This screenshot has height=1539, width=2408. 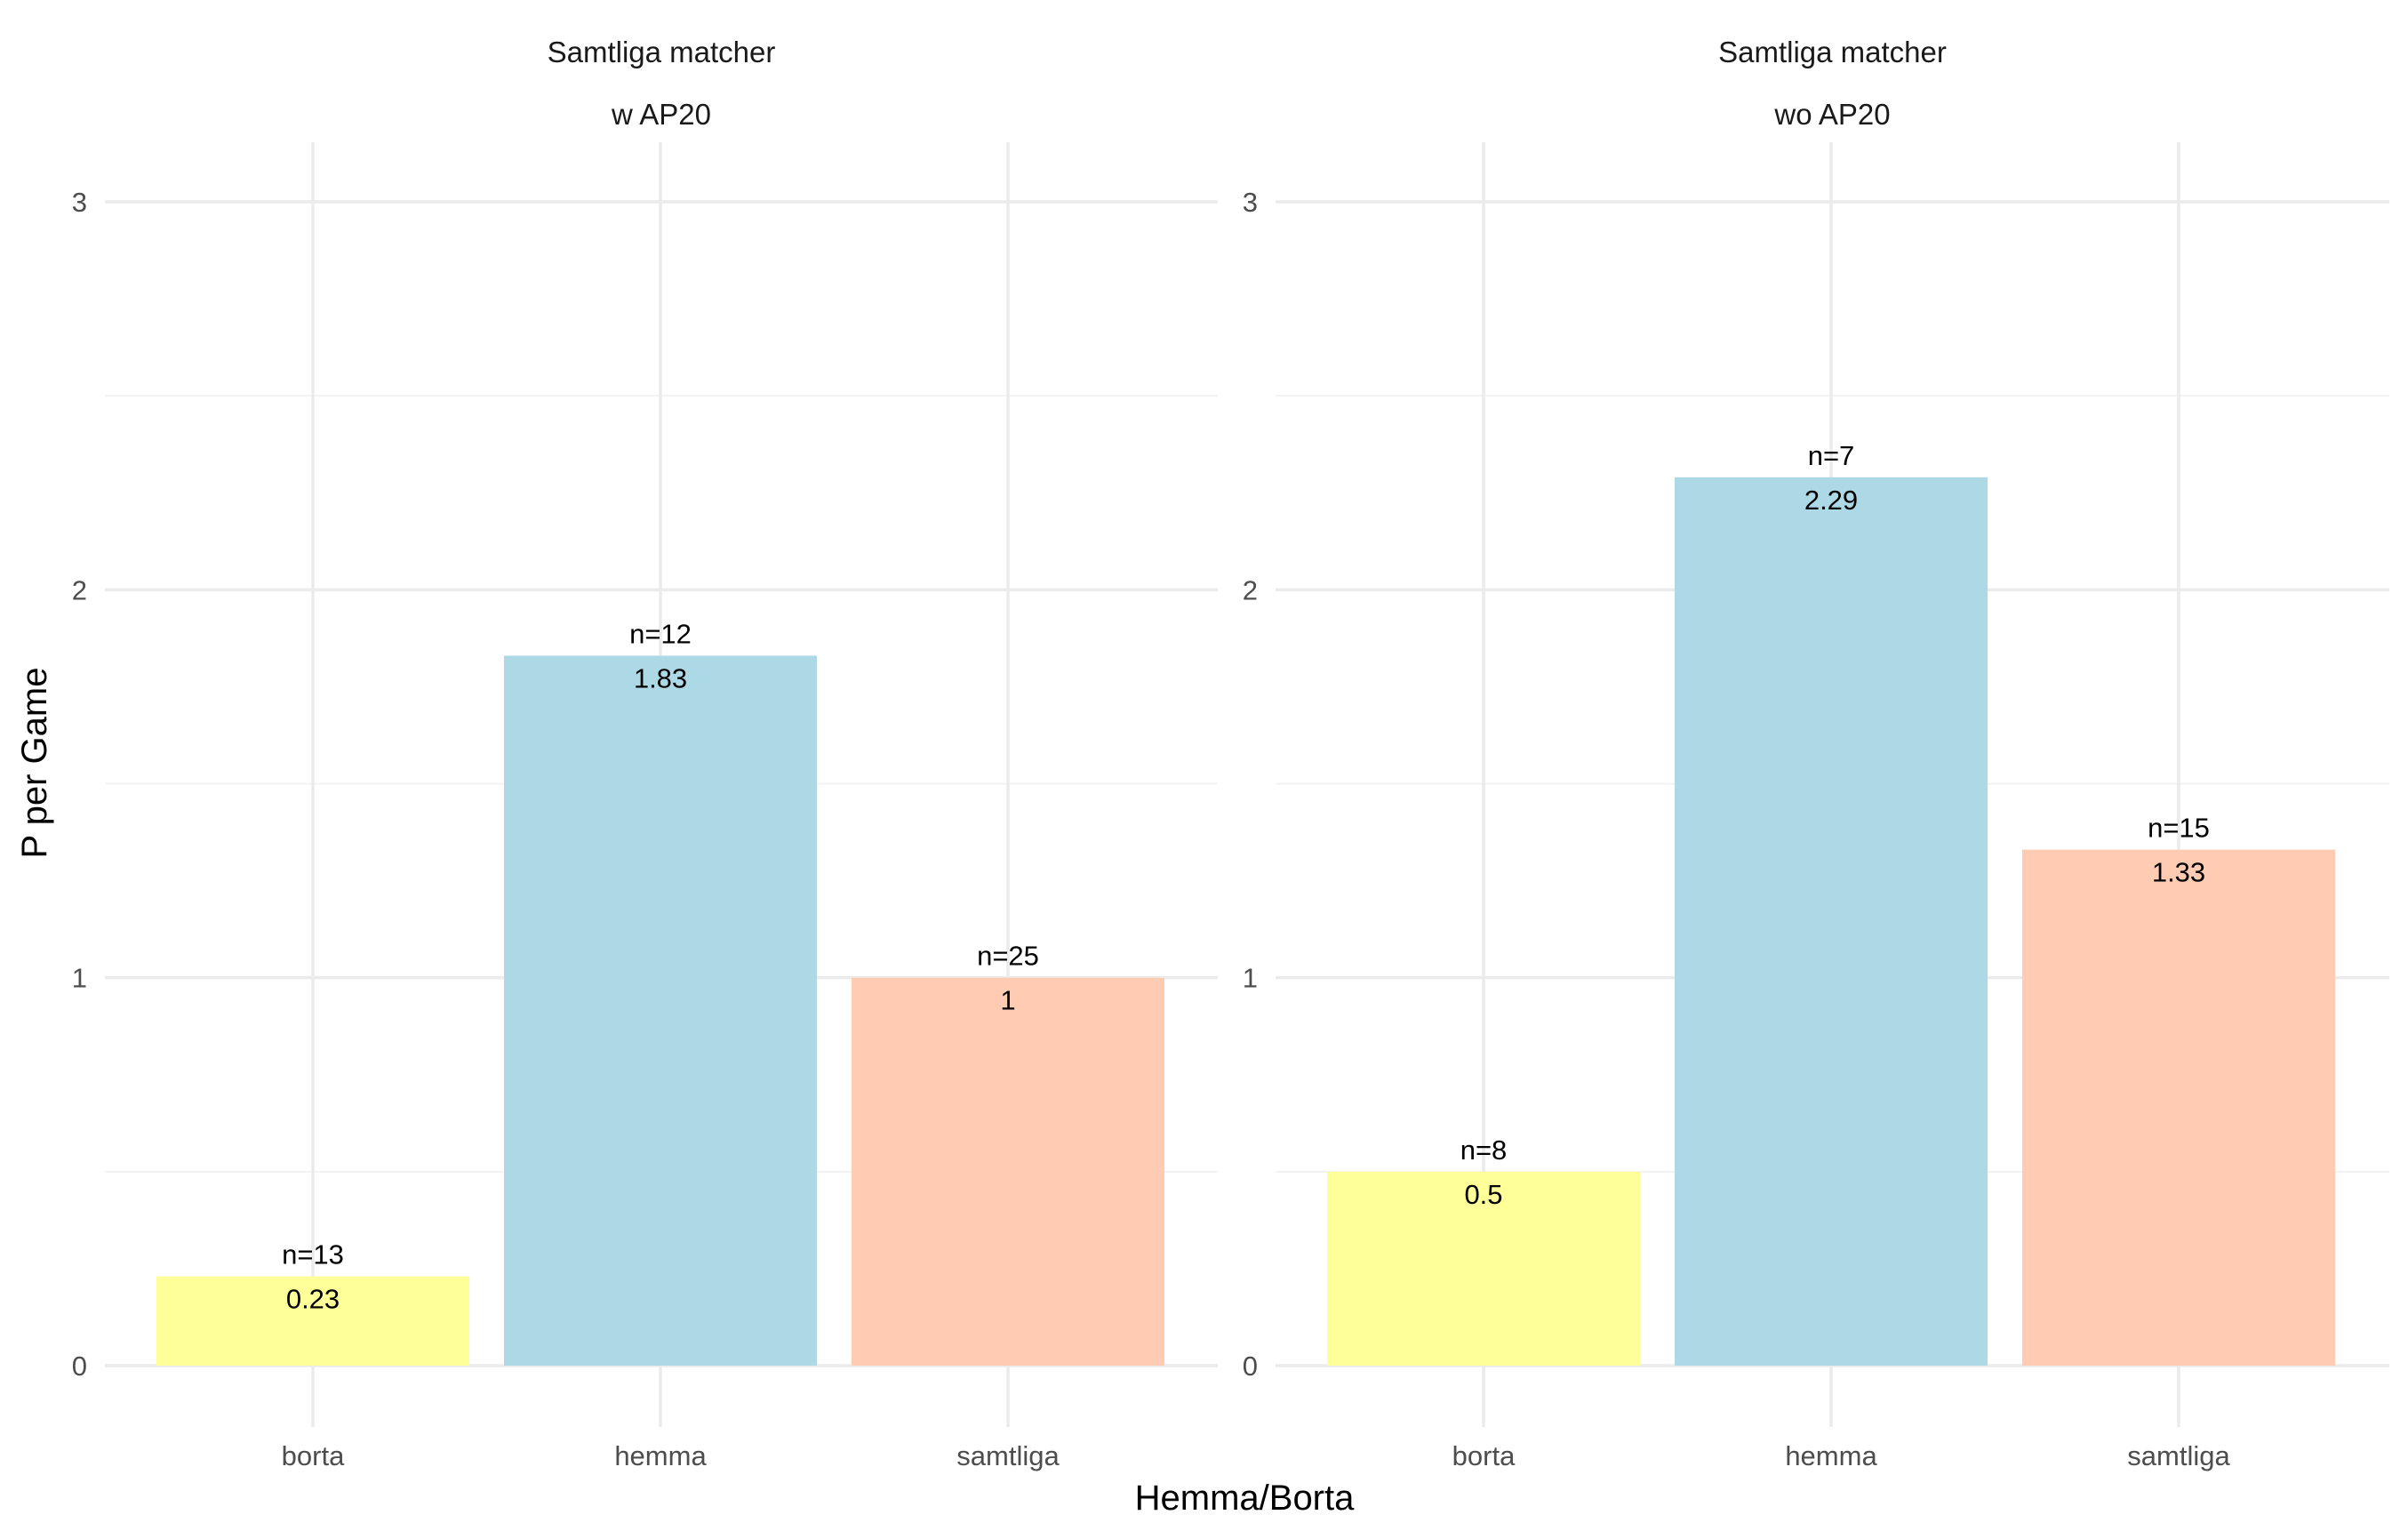 What do you see at coordinates (1831, 456) in the screenshot?
I see `bar-count-label: n=7` at bounding box center [1831, 456].